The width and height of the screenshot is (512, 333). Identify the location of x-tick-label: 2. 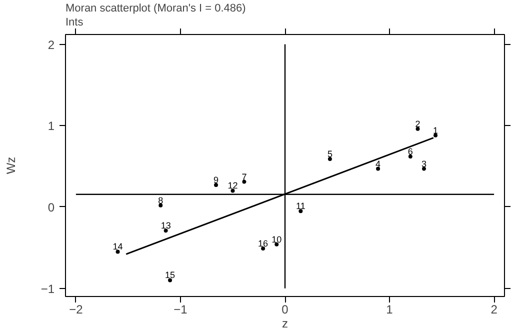
(494, 309).